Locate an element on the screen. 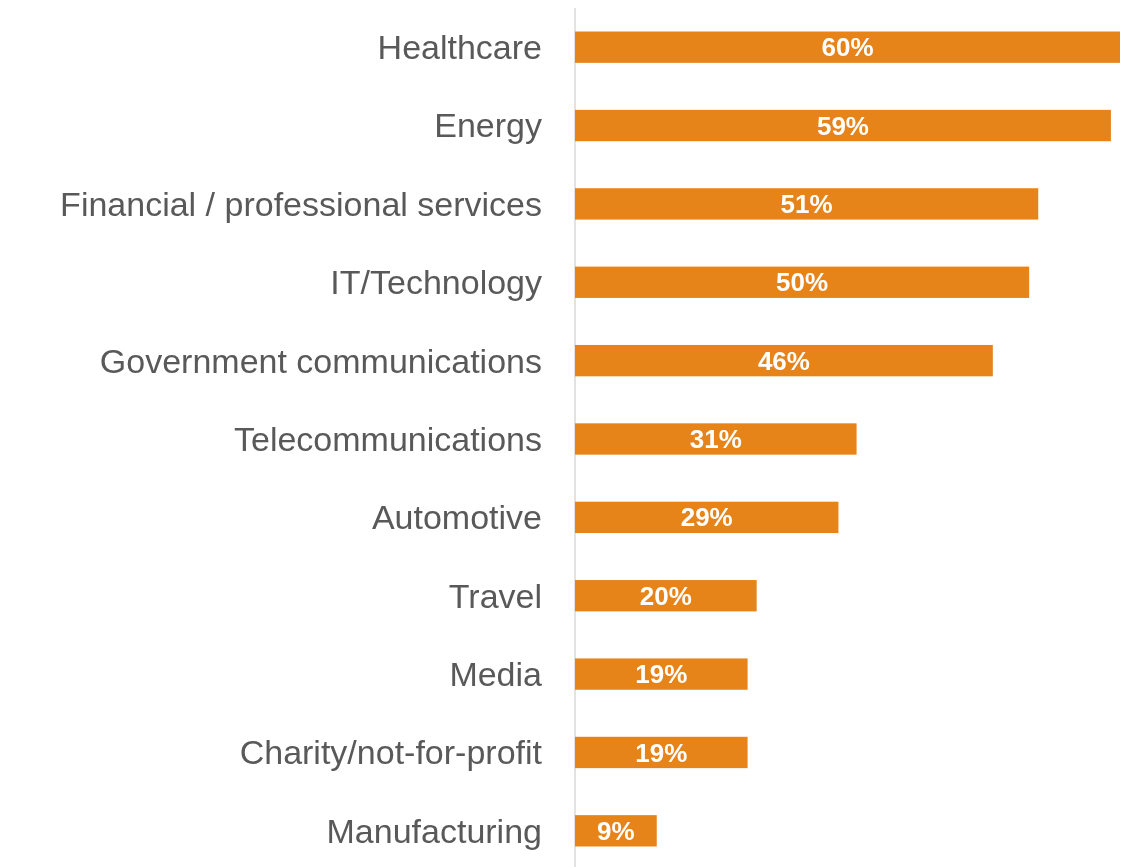 This screenshot has height=867, width=1124. y-tick-label: Media is located at coordinates (496, 673).